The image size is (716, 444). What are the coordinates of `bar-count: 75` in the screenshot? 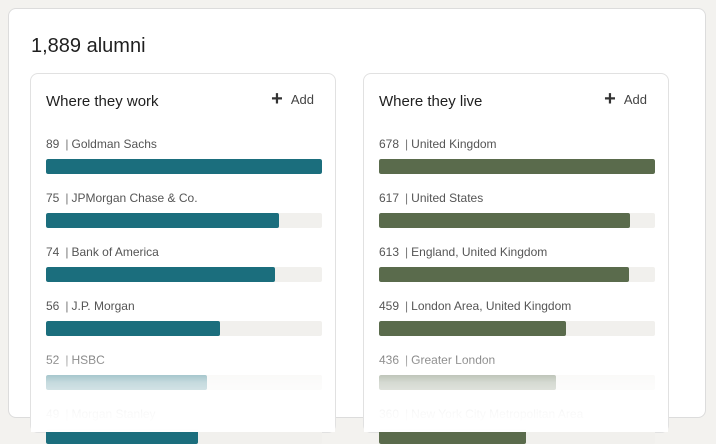 It's located at (53, 198).